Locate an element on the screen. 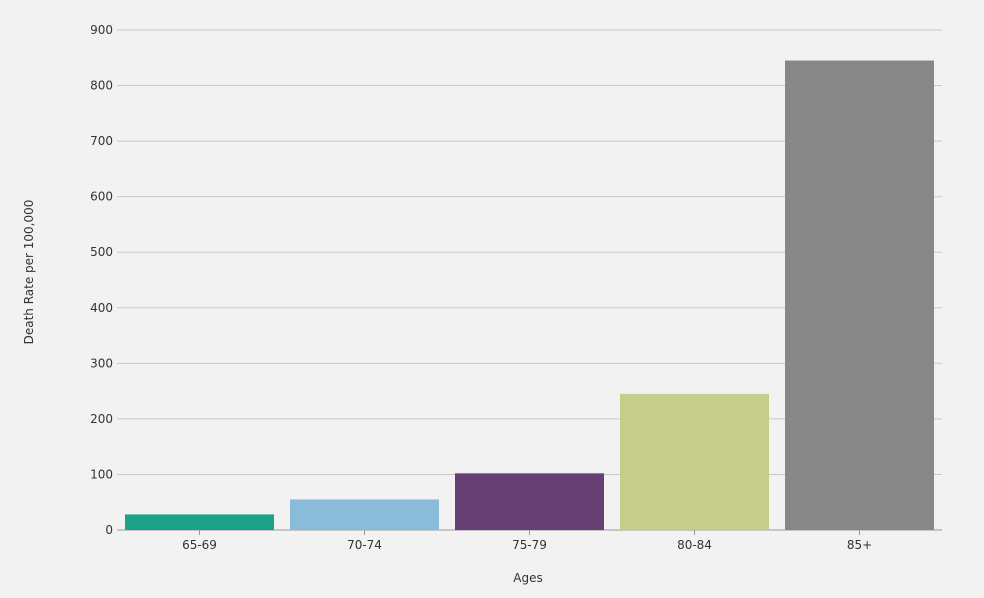 This screenshot has width=984, height=598. y-tick-label: 500 is located at coordinates (101, 252).